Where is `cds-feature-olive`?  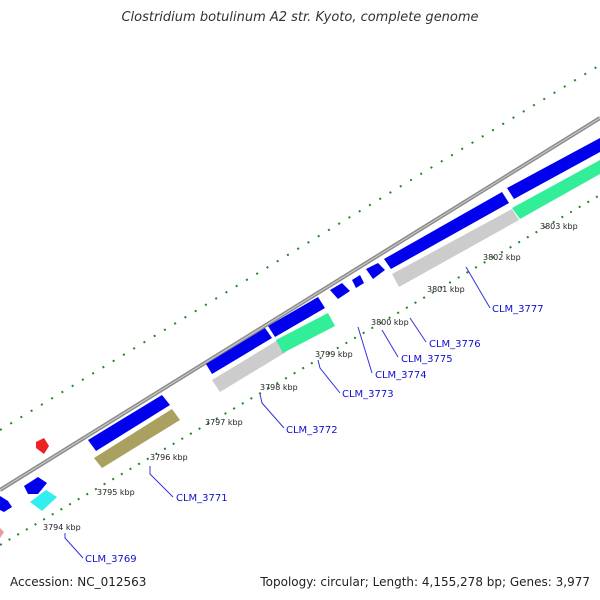
cds-feature-olive is located at coordinates (137, 438).